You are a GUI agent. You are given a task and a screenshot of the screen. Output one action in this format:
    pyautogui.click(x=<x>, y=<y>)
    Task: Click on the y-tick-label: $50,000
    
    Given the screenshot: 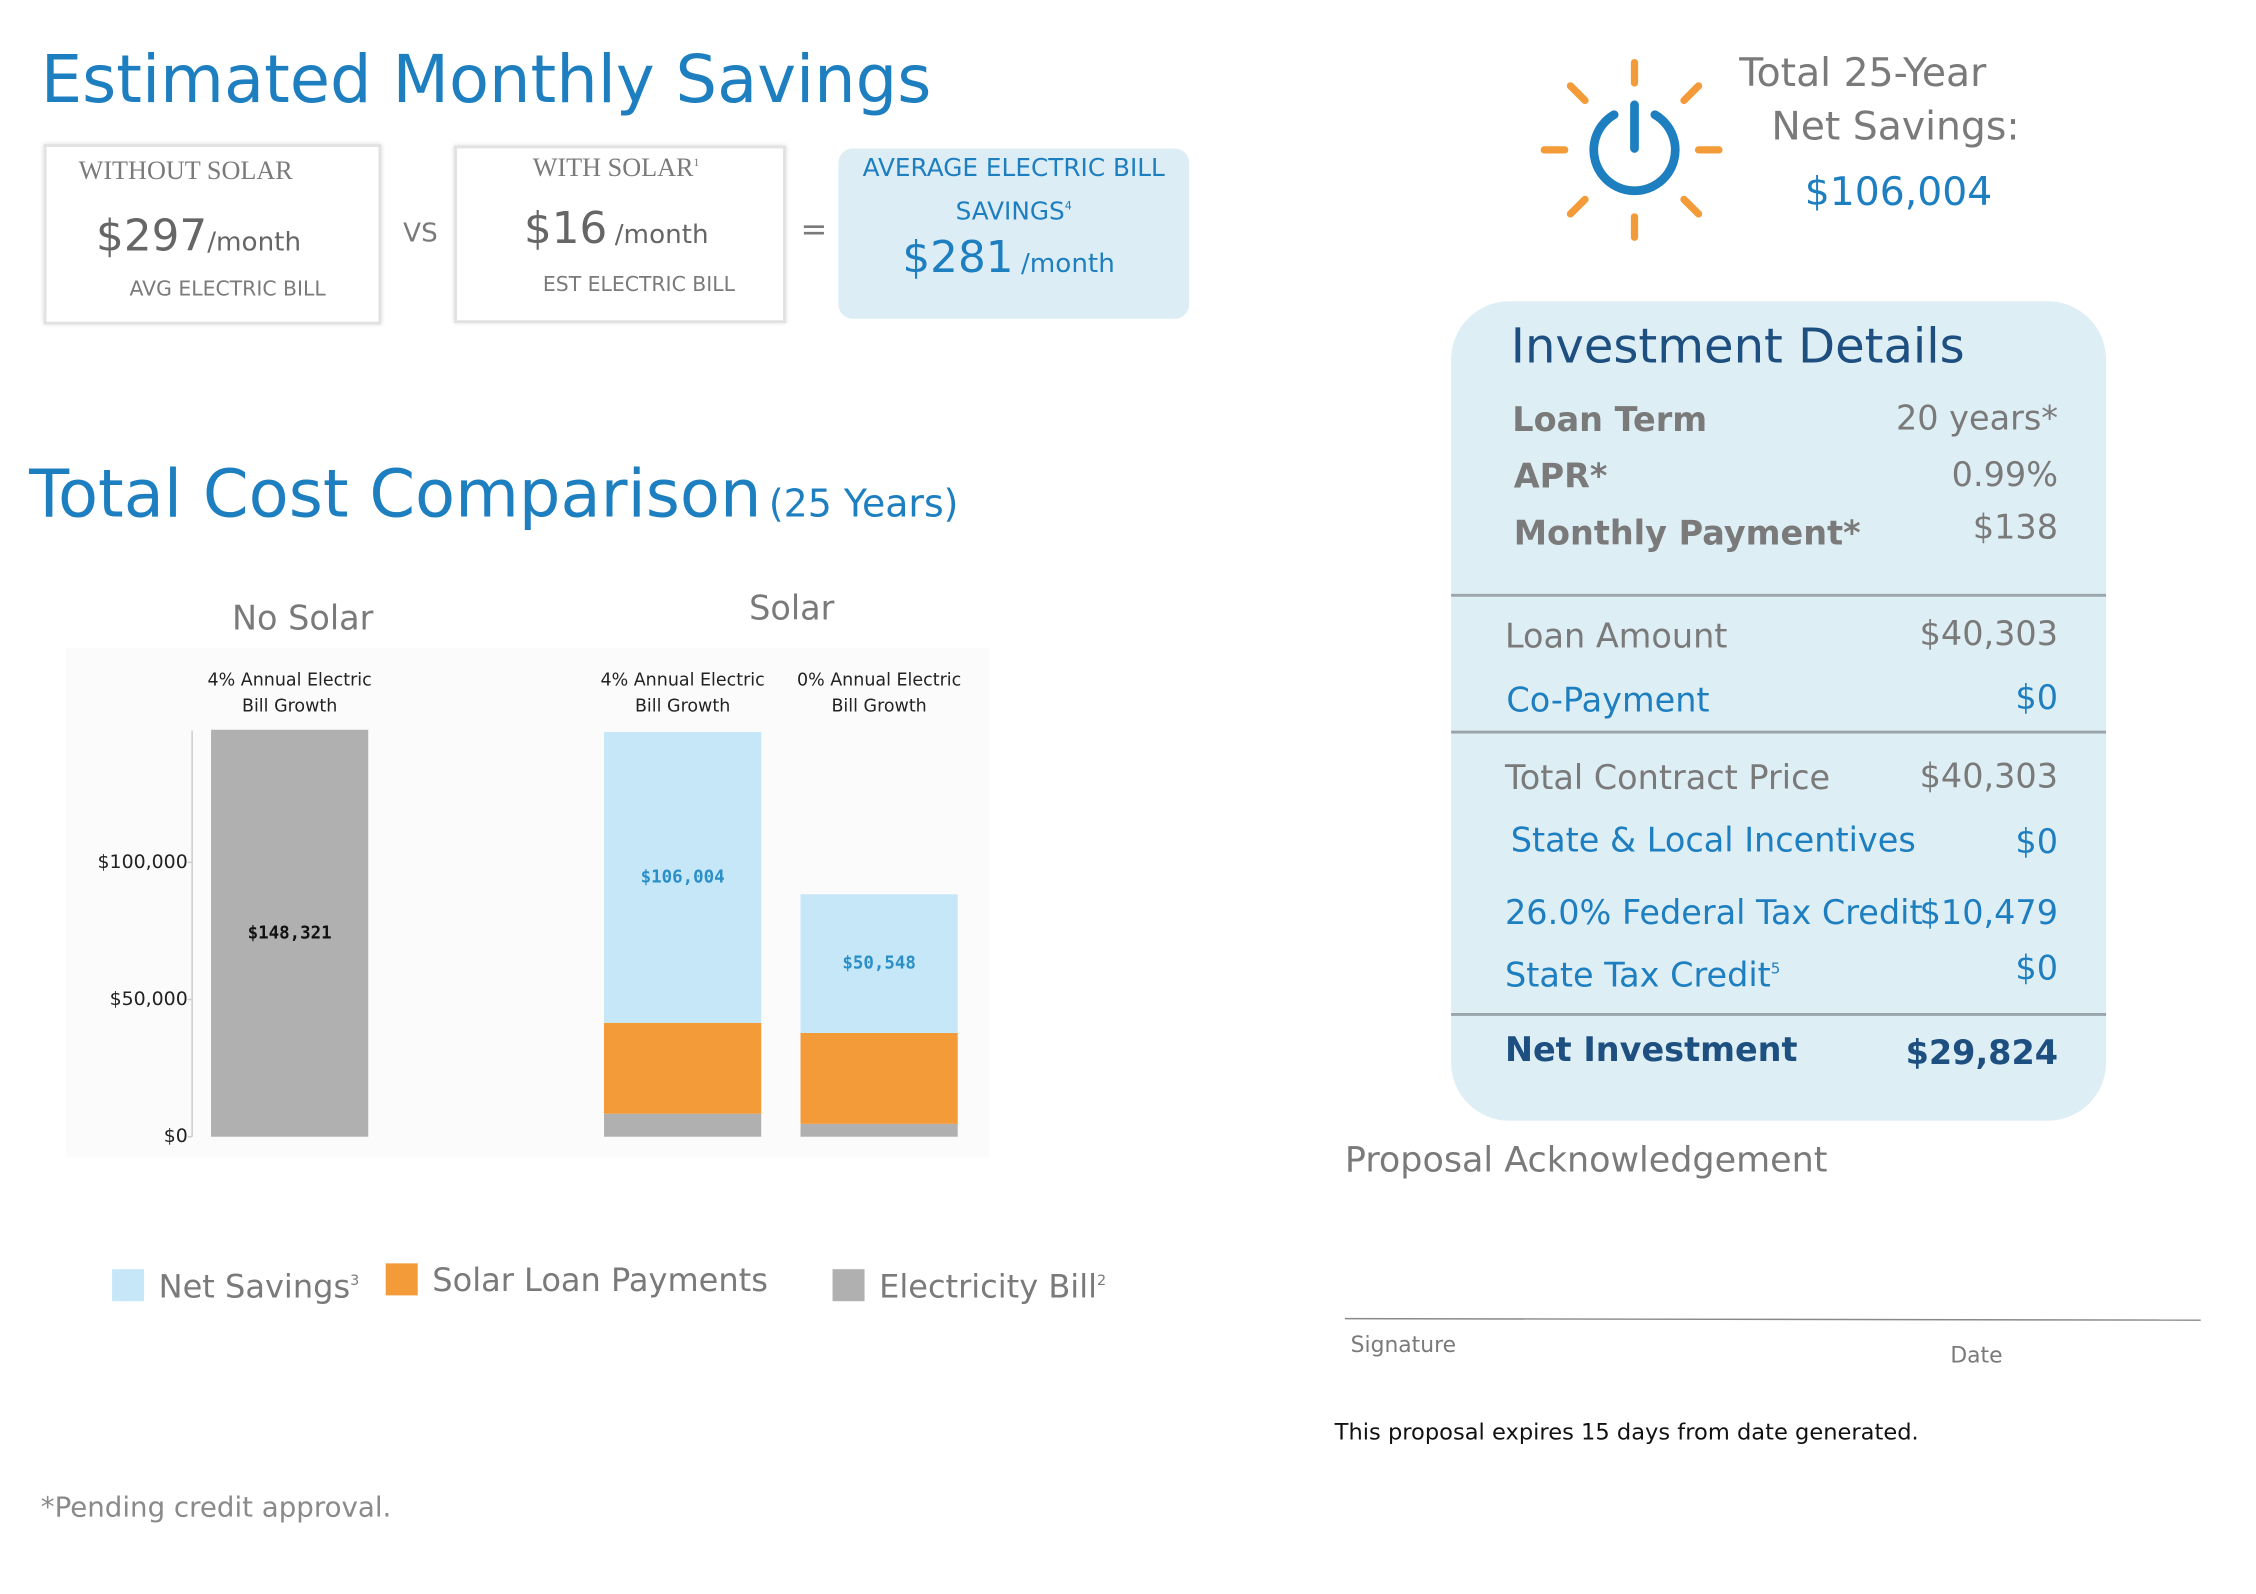 What is the action you would take?
    pyautogui.click(x=149, y=999)
    